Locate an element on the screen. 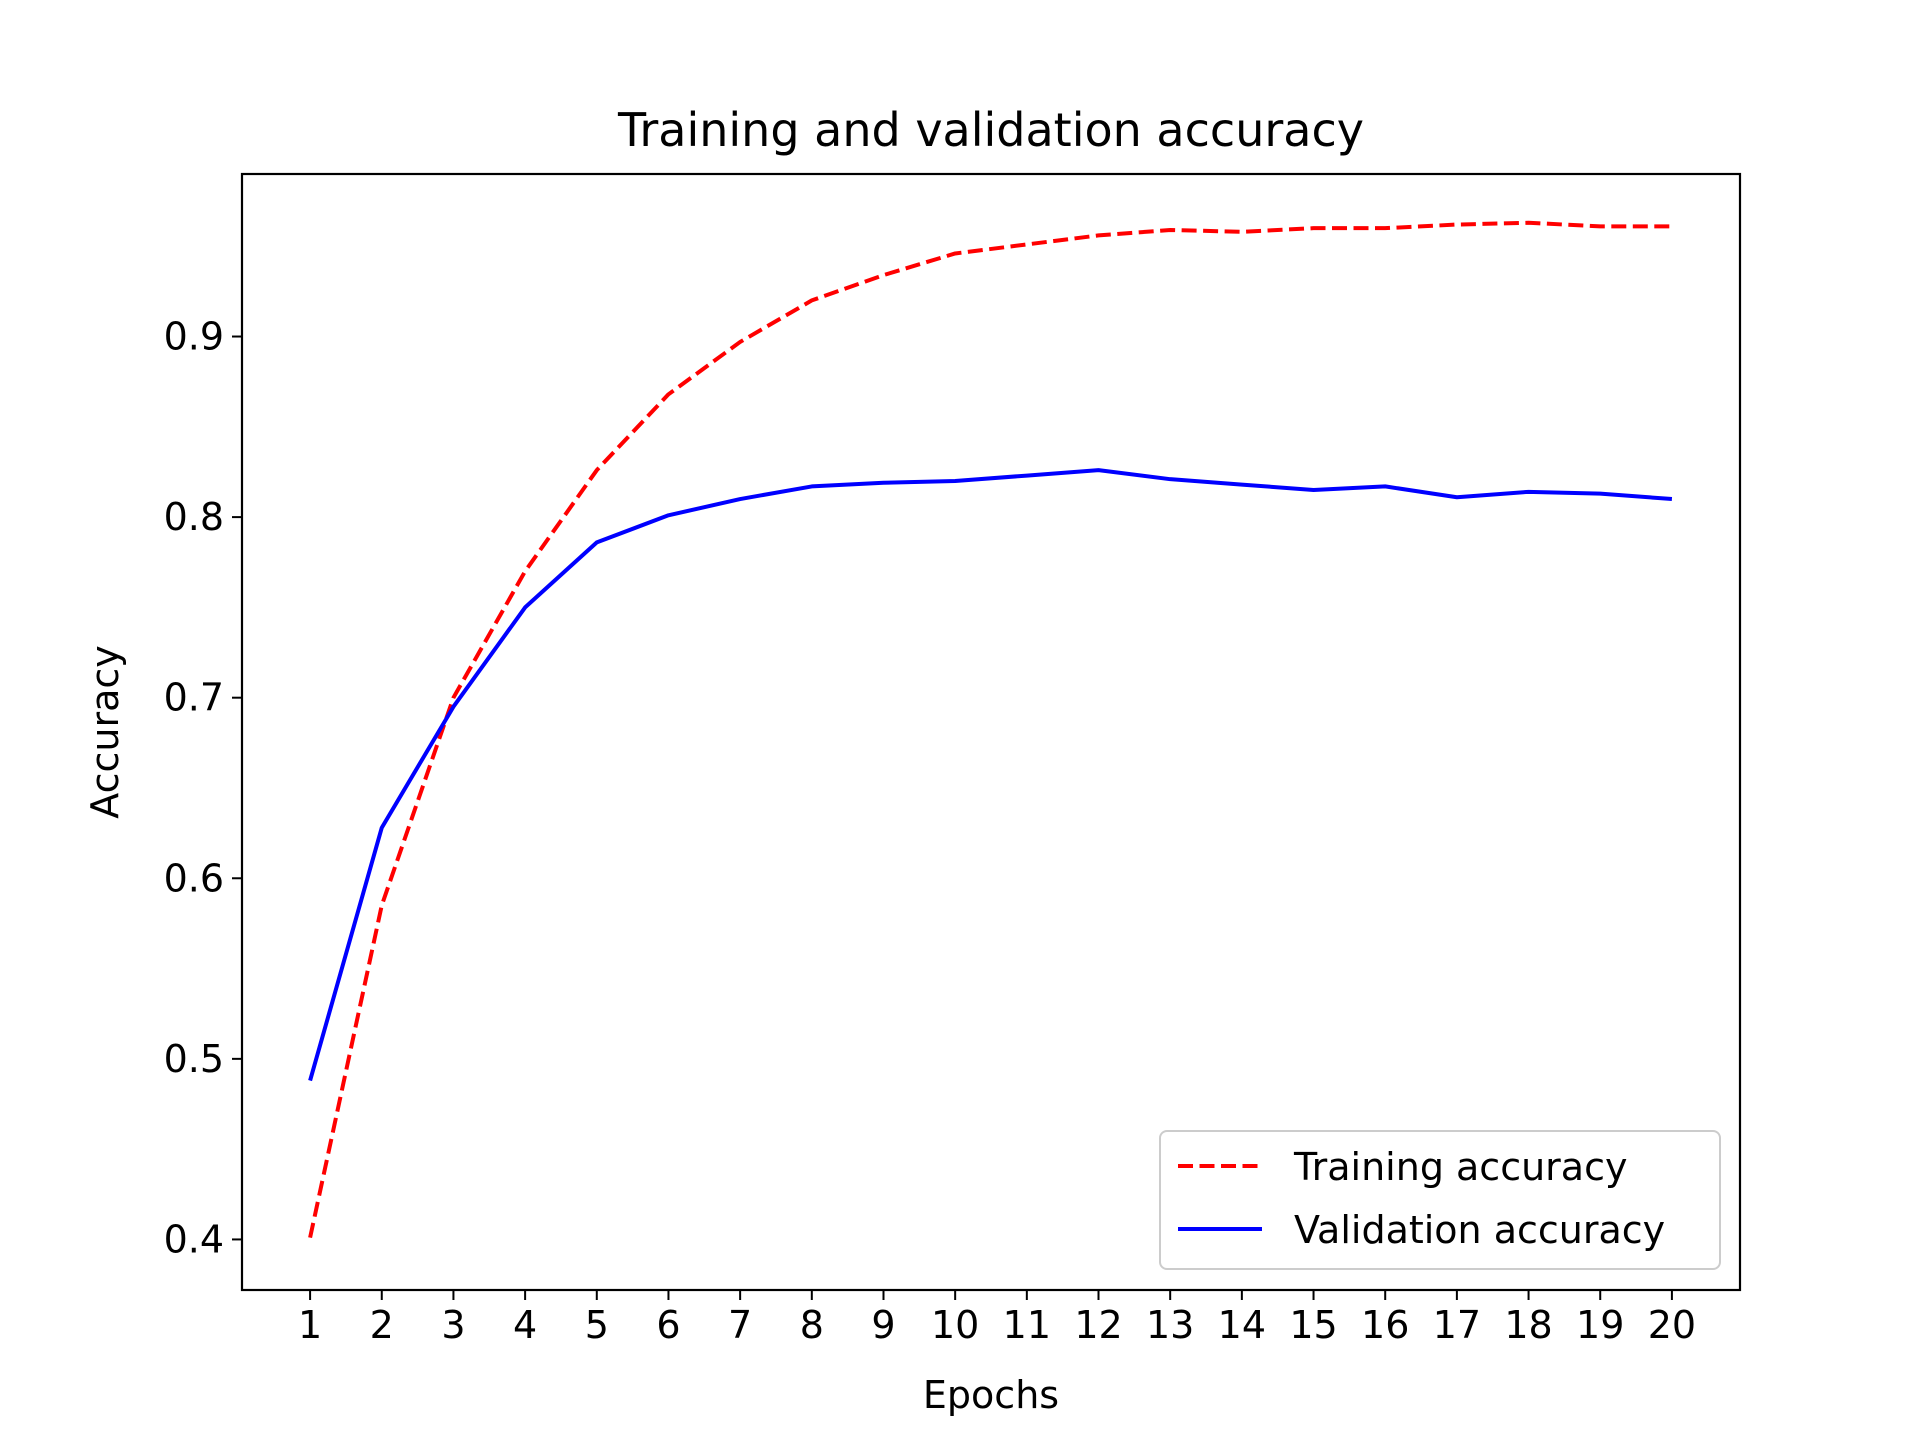 This screenshot has height=1440, width=1920. x-tick-label: 2 is located at coordinates (382, 1325).